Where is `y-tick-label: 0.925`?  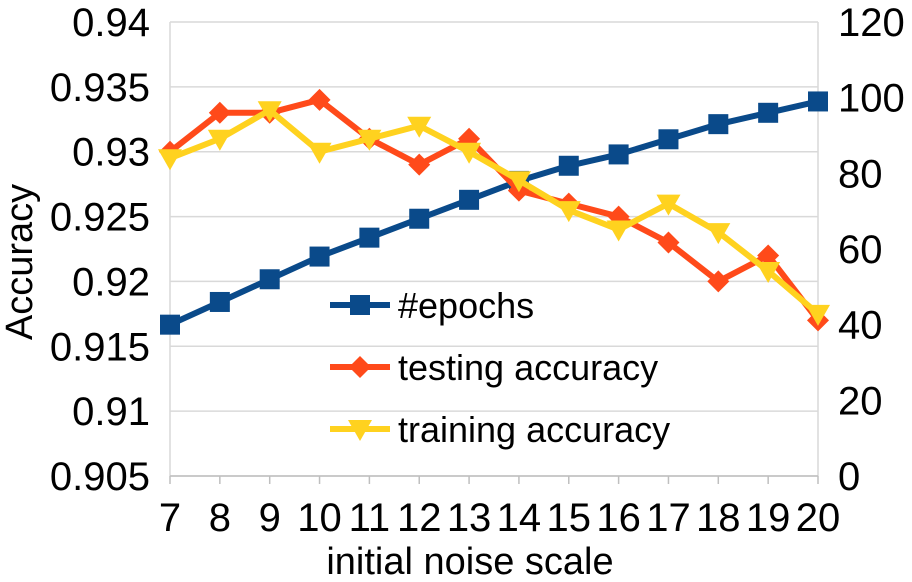
y-tick-label: 0.925 is located at coordinates (100, 218).